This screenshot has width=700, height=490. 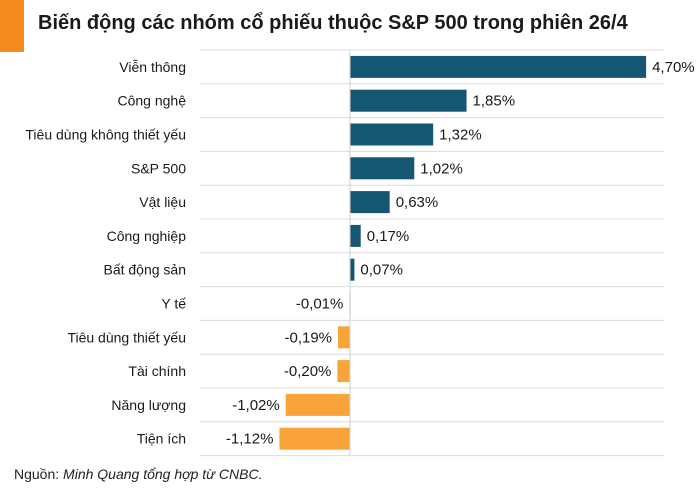 What do you see at coordinates (308, 337) in the screenshot?
I see `data-label: -0,19%` at bounding box center [308, 337].